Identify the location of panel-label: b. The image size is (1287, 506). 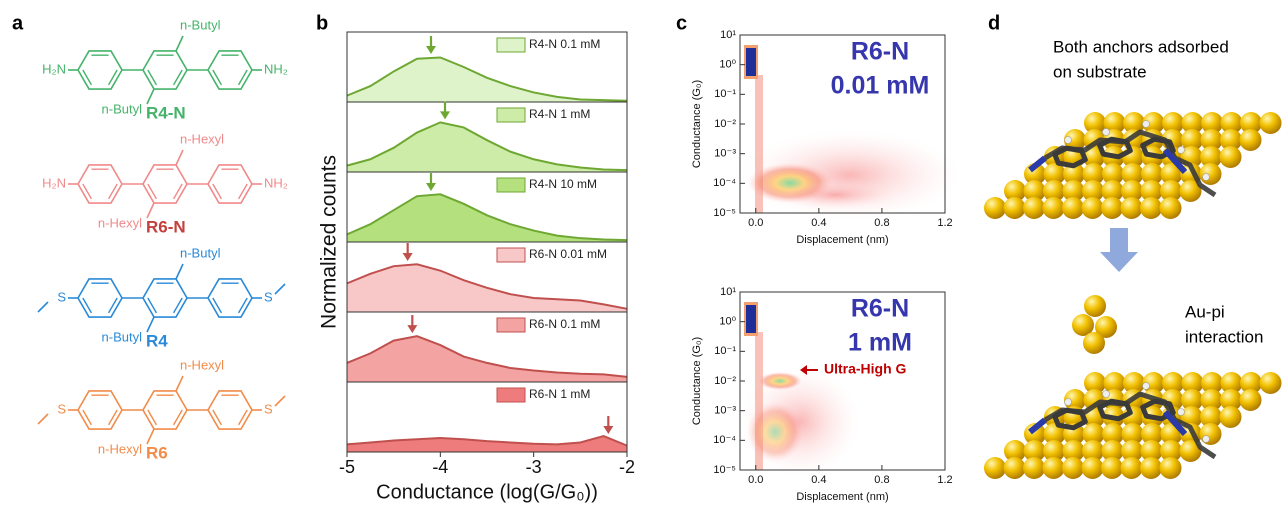
(322, 23).